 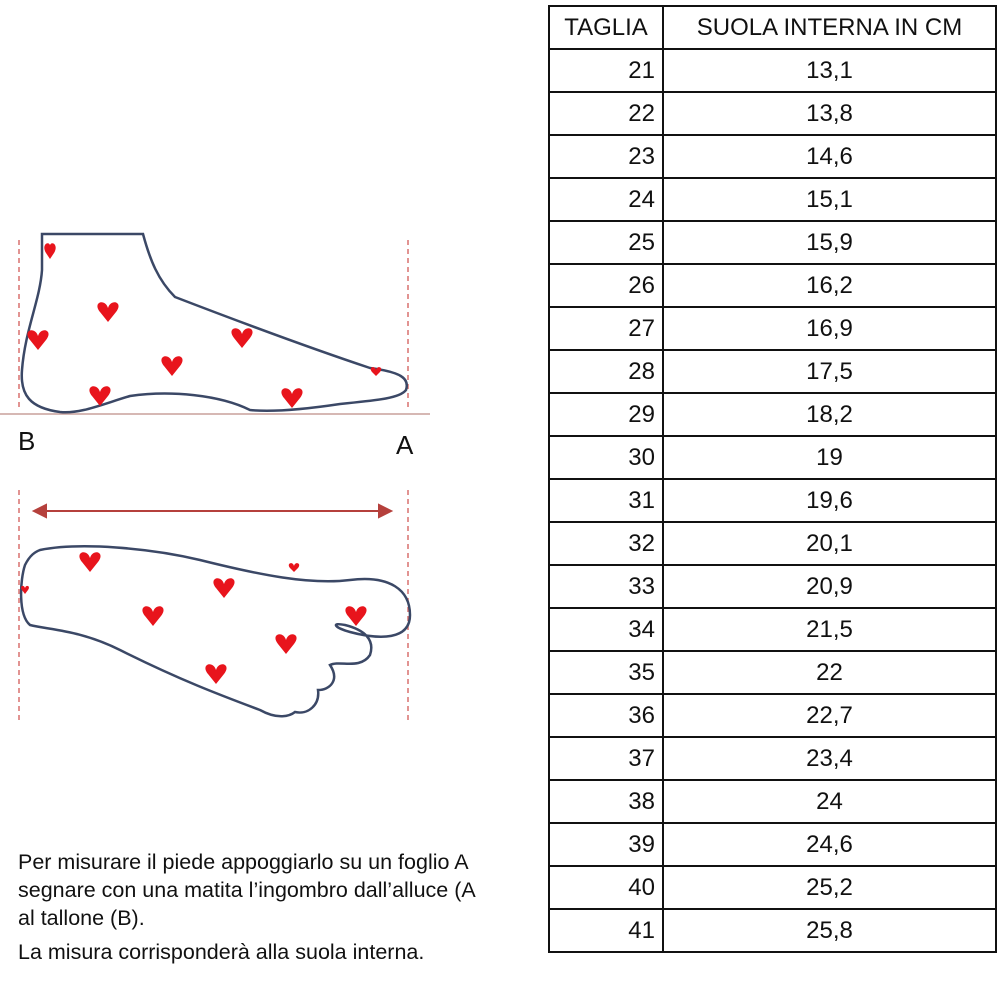 What do you see at coordinates (214, 323) in the screenshot?
I see `foot-side-outline` at bounding box center [214, 323].